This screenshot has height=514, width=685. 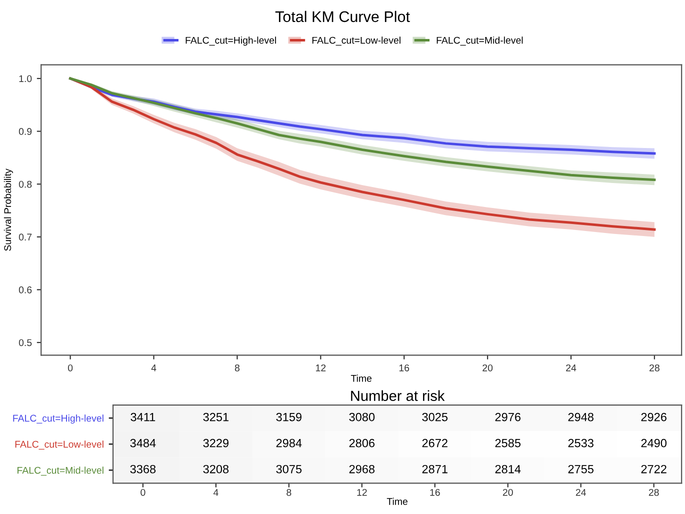 What do you see at coordinates (59, 445) in the screenshot?
I see `y-tick-label: FALC_cut=Low-level` at bounding box center [59, 445].